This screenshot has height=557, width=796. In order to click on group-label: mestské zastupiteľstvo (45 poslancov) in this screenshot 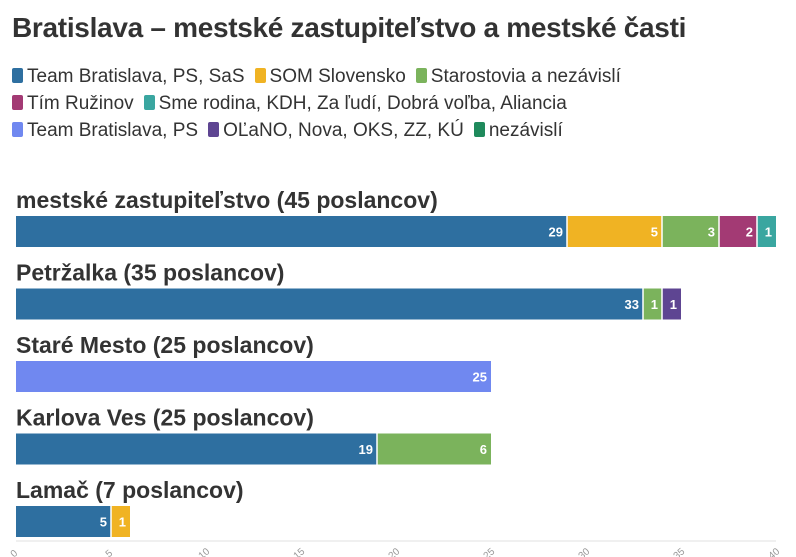, I will do `click(227, 200)`.